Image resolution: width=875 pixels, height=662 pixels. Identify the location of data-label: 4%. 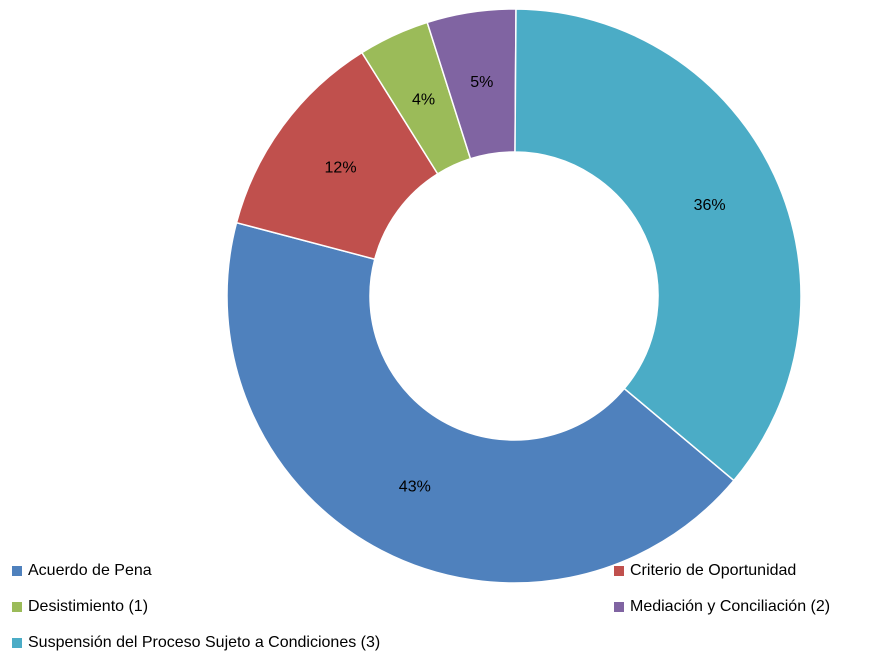
(423, 100).